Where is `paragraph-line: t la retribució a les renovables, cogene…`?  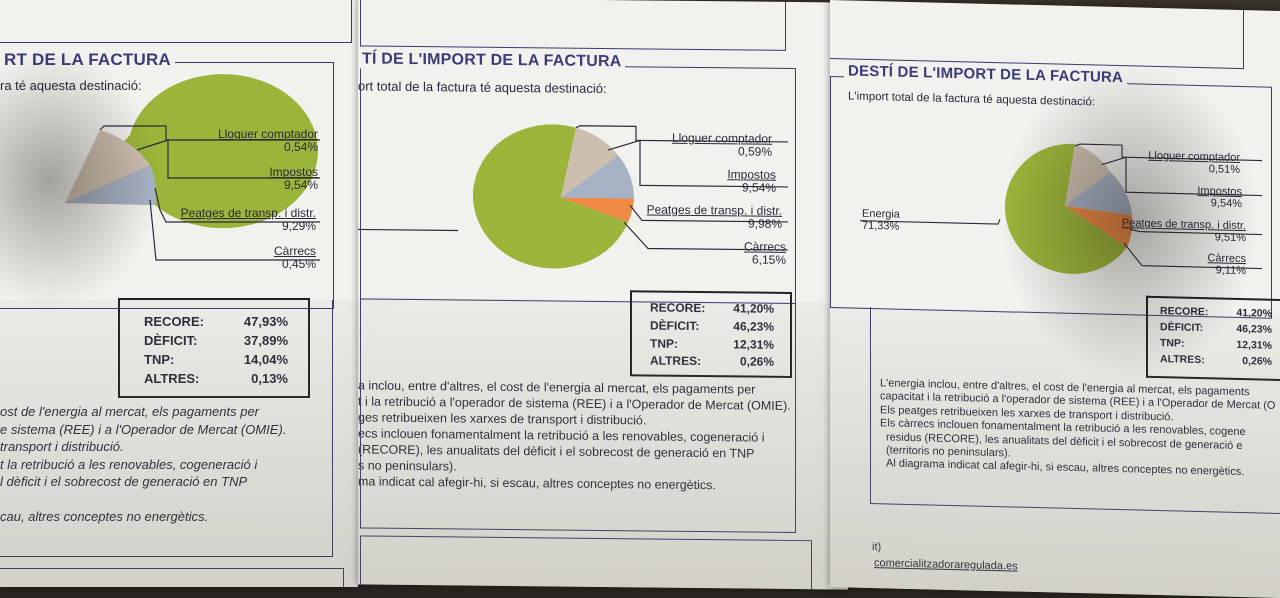
paragraph-line: t la retribució a les renovables, cogene… is located at coordinates (129, 464).